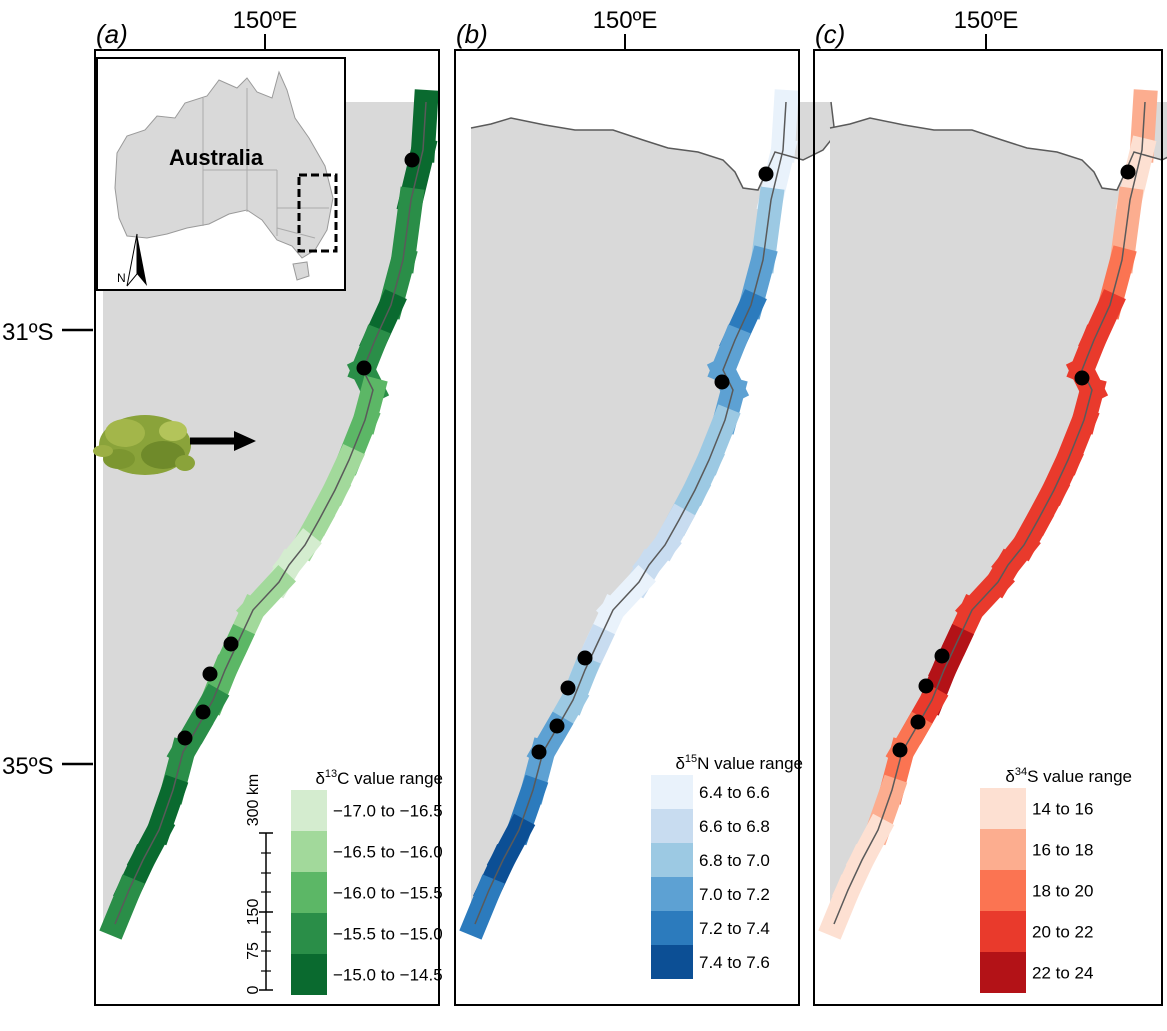  I want to click on panel-label: (c), so click(830, 34).